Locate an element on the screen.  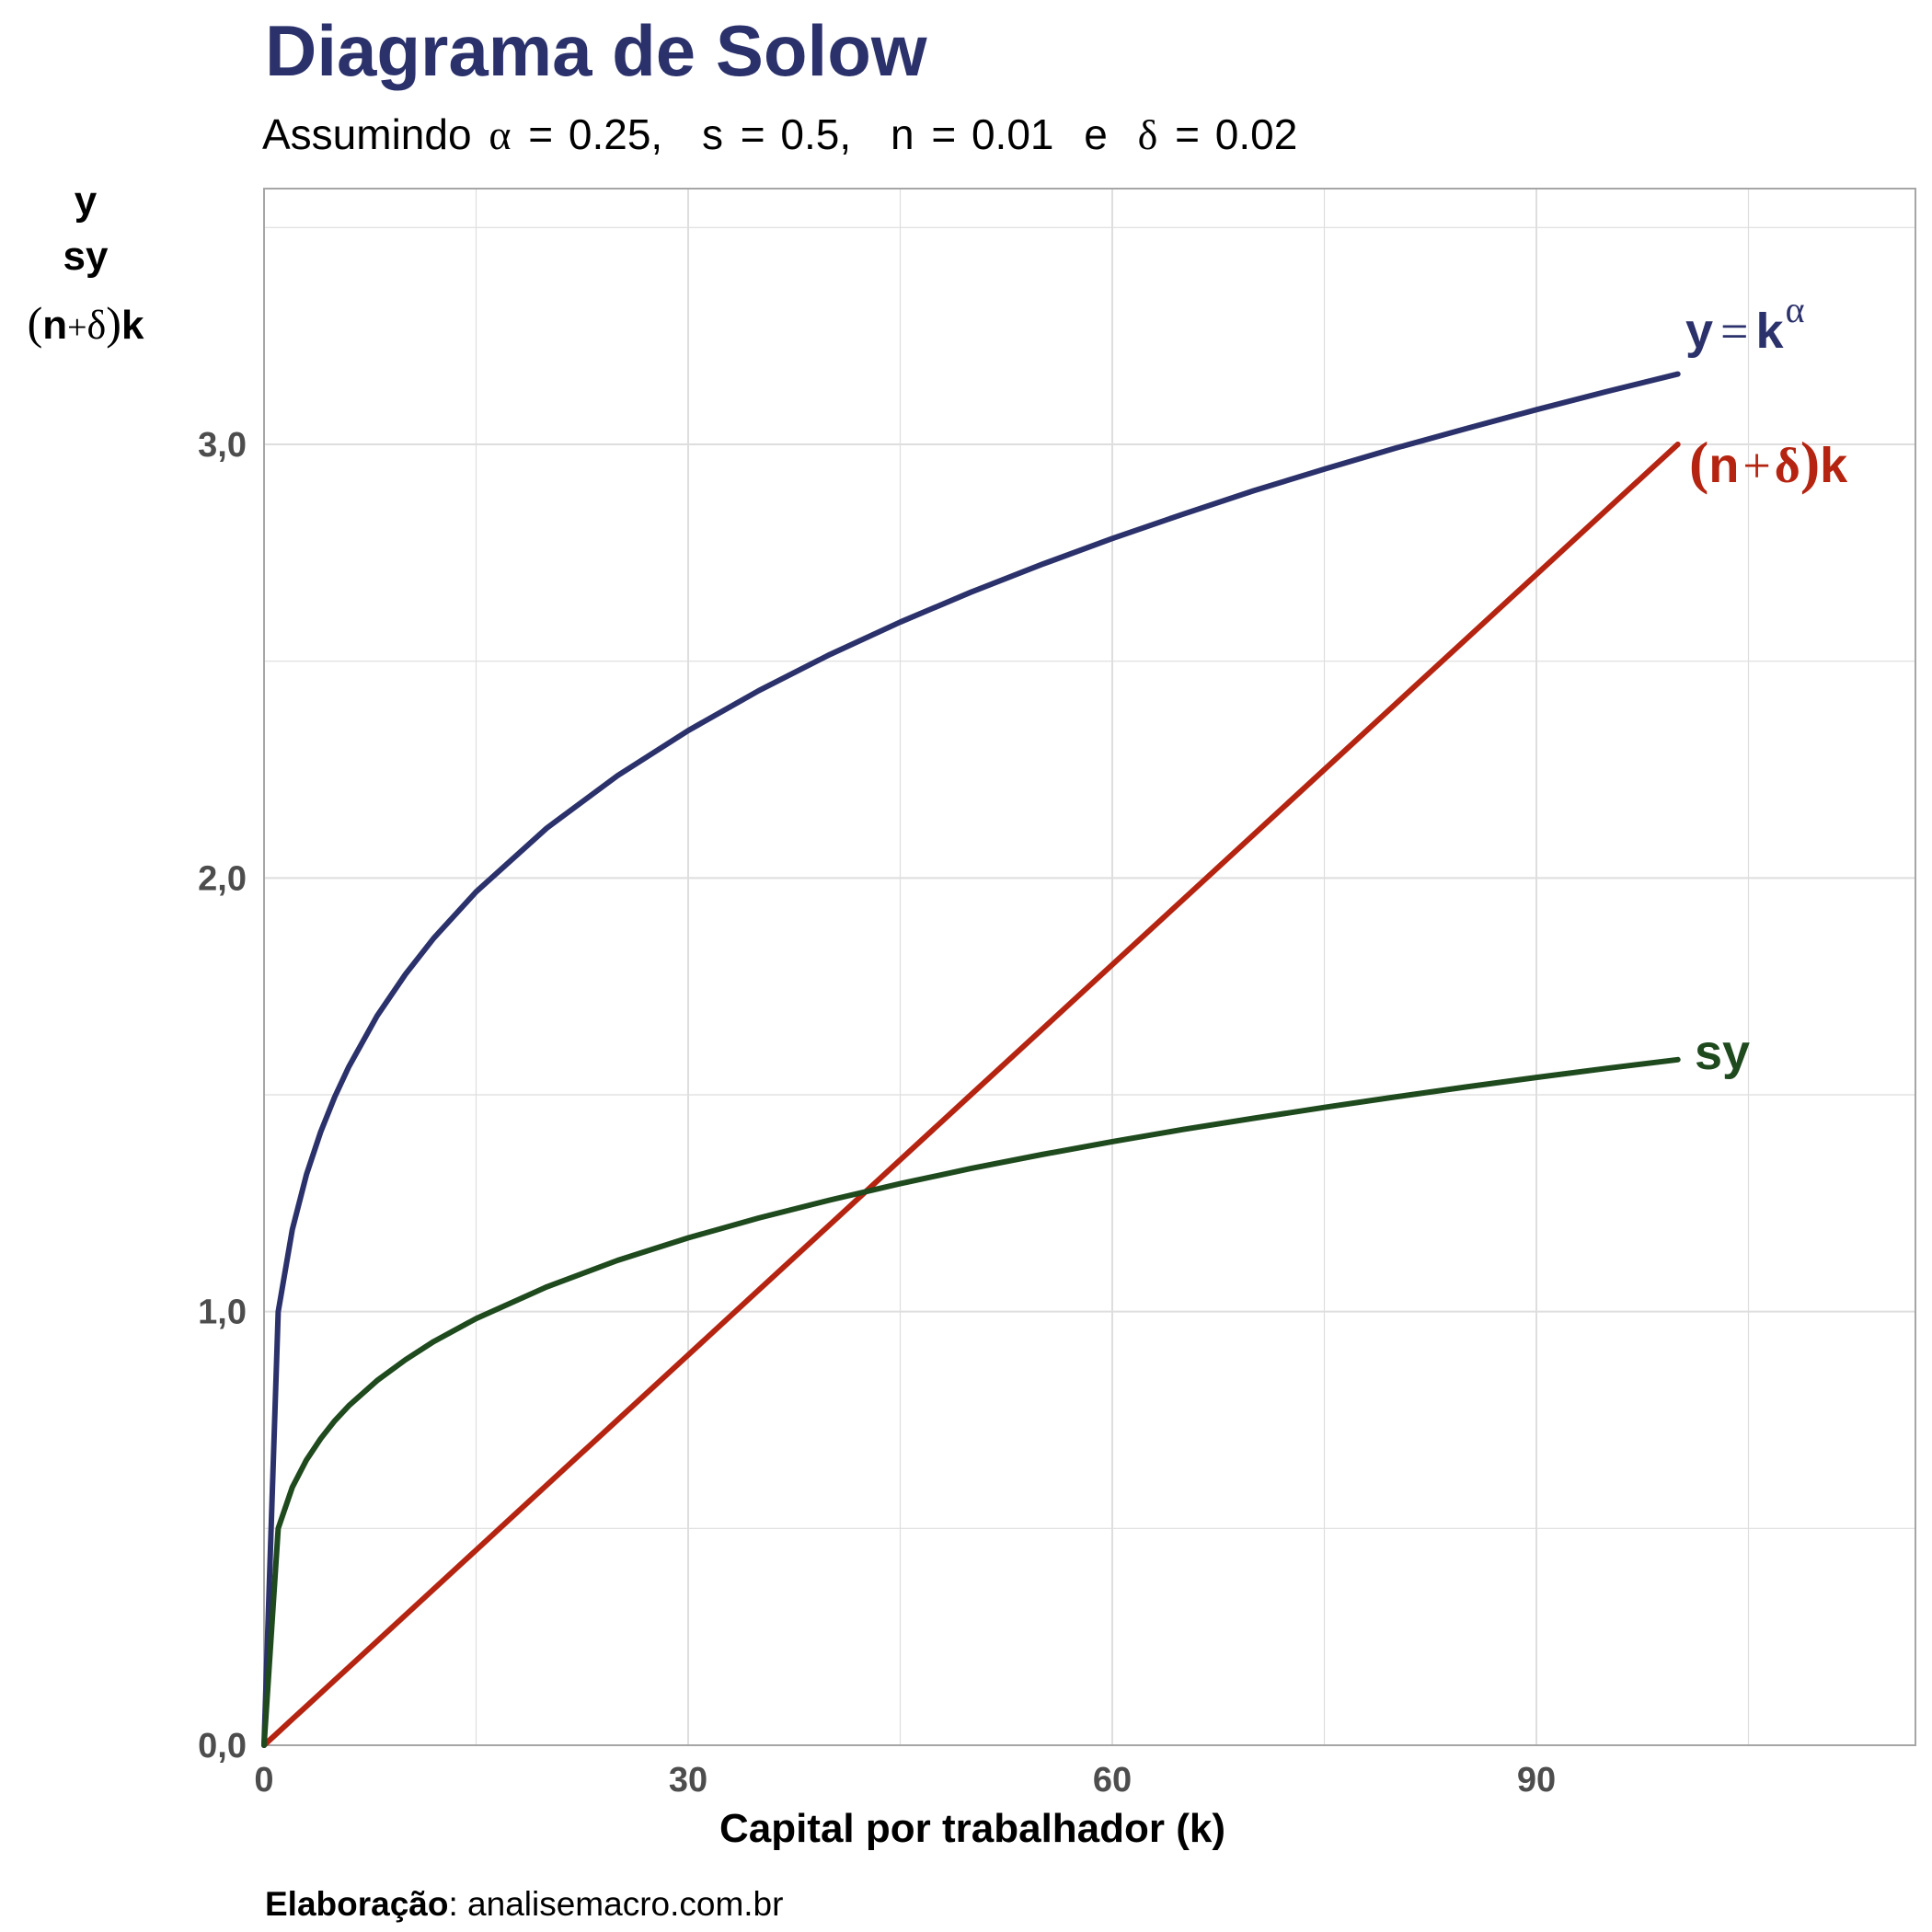
y-axis-label-line1: y is located at coordinates (86, 201).